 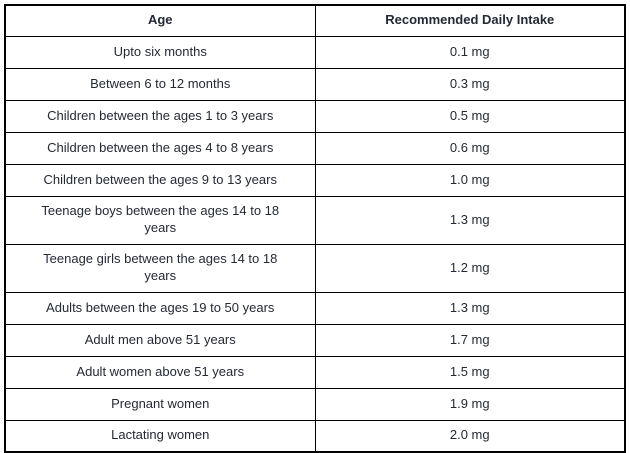 I want to click on intake-cell: 1.5 mg, so click(x=470, y=372).